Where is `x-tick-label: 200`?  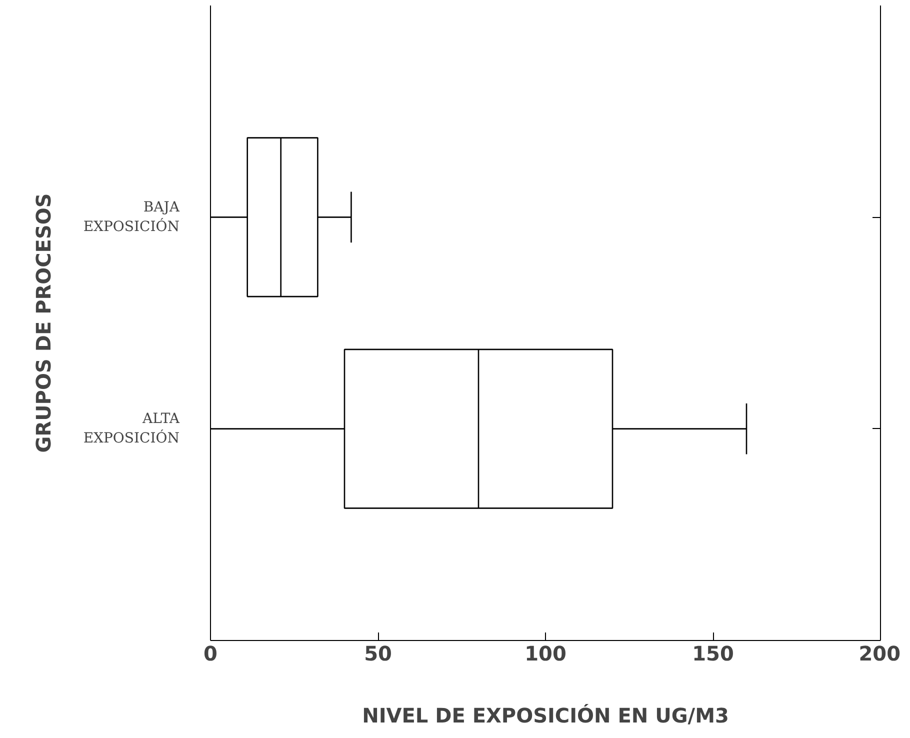 x-tick-label: 200 is located at coordinates (879, 654).